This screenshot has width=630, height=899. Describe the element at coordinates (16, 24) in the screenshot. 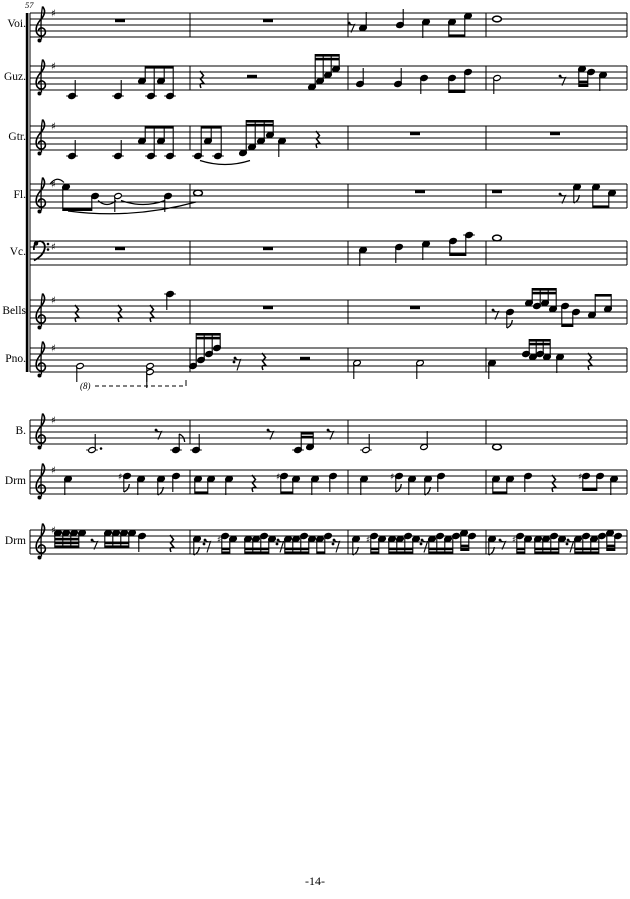

I see `staff-label-voi-0: Voi.` at that location.